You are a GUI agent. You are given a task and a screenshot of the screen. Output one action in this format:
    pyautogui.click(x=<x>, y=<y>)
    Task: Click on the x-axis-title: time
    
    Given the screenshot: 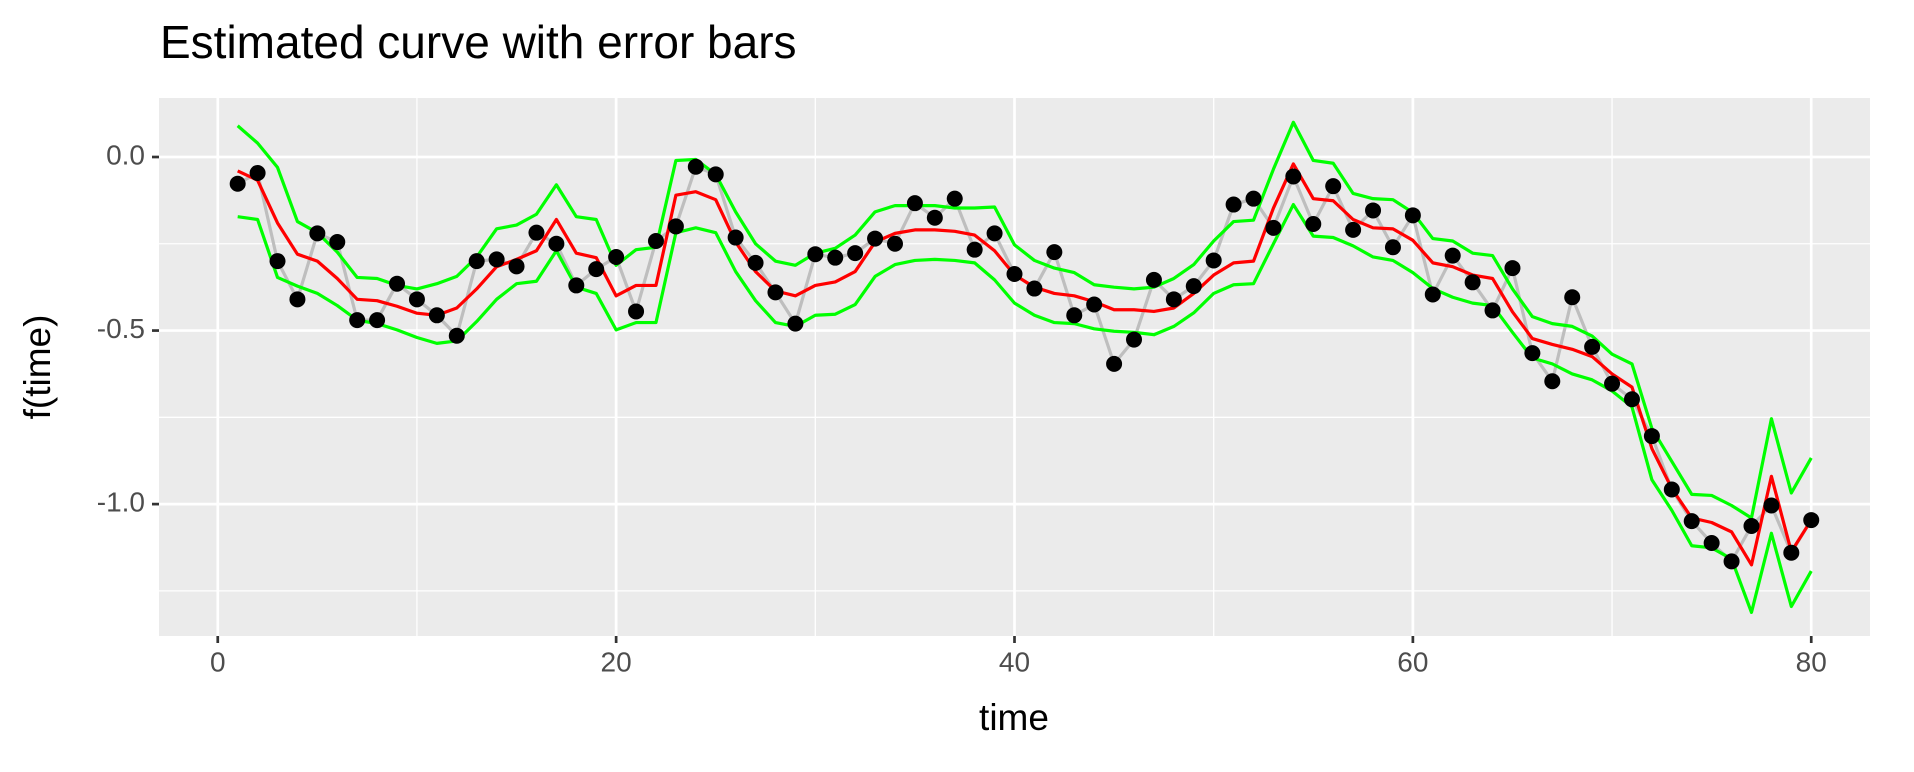 What is the action you would take?
    pyautogui.click(x=1014, y=717)
    